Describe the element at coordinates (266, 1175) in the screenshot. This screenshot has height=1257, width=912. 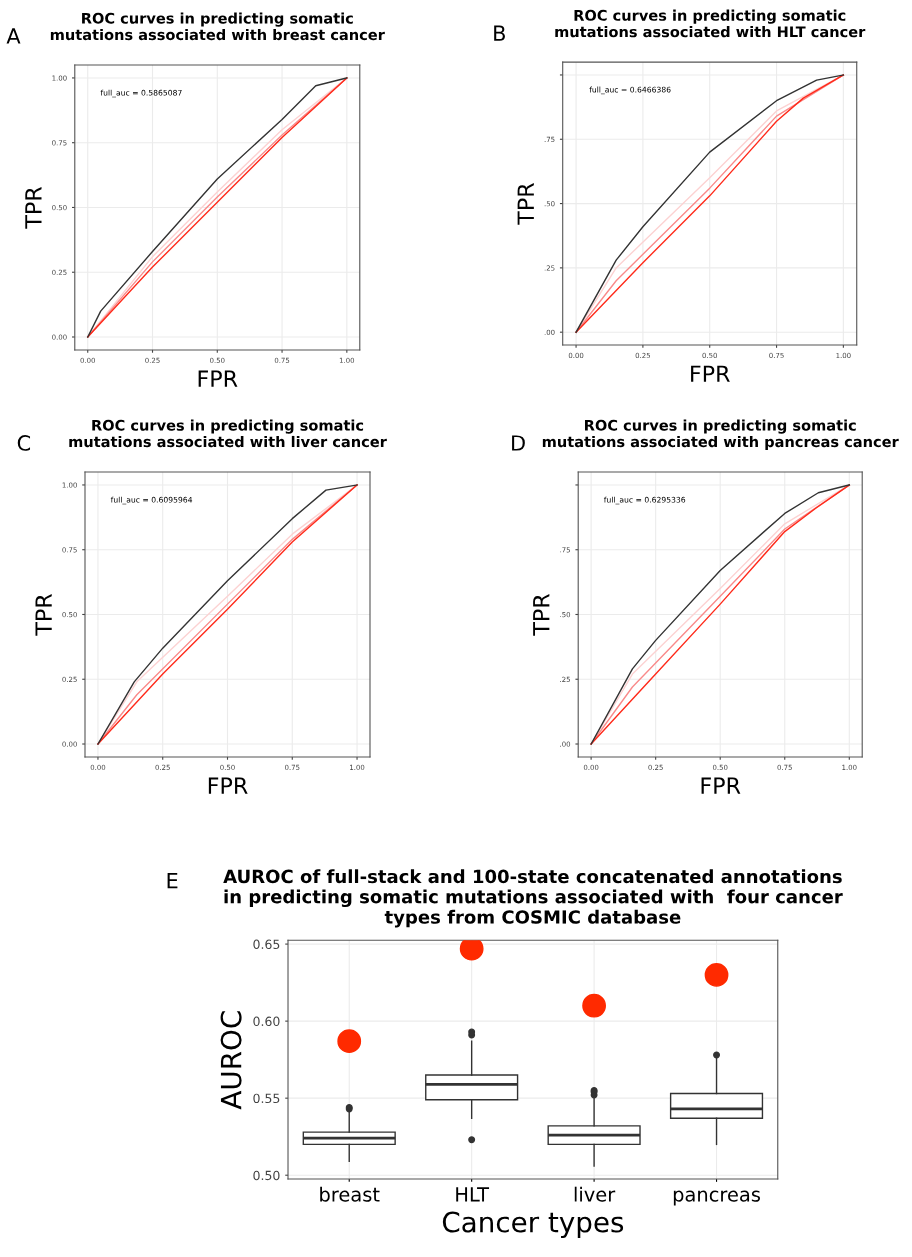
I see `y-tick-label: 0.50` at that location.